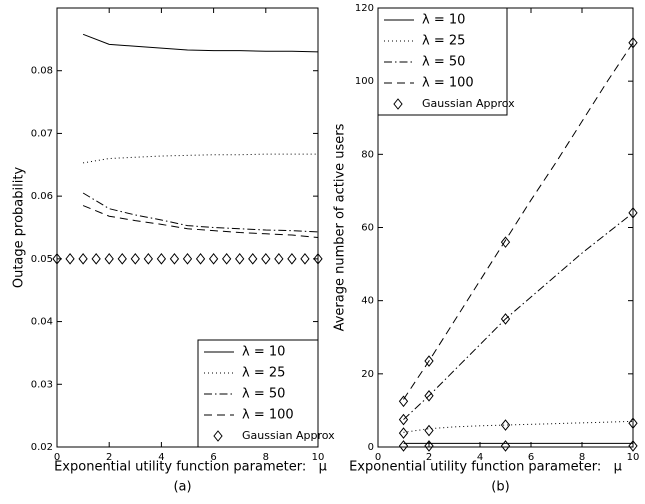 The height and width of the screenshot is (504, 645). I want to click on y-tick-label: 0, so click(371, 447).